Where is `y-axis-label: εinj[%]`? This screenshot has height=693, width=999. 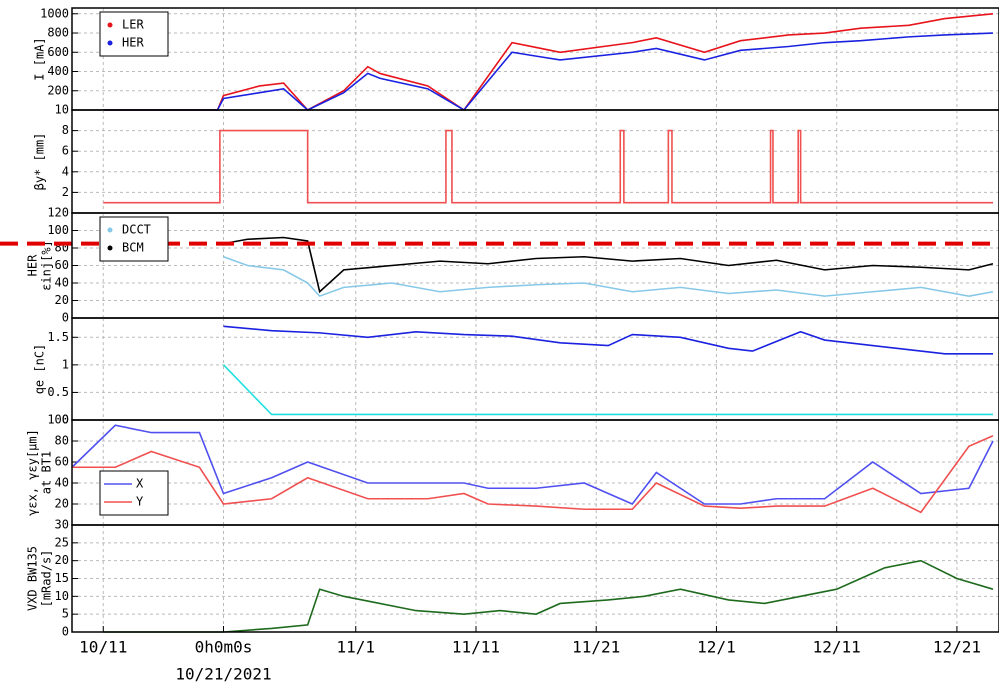
y-axis-label: εinj[%] is located at coordinates (47, 265).